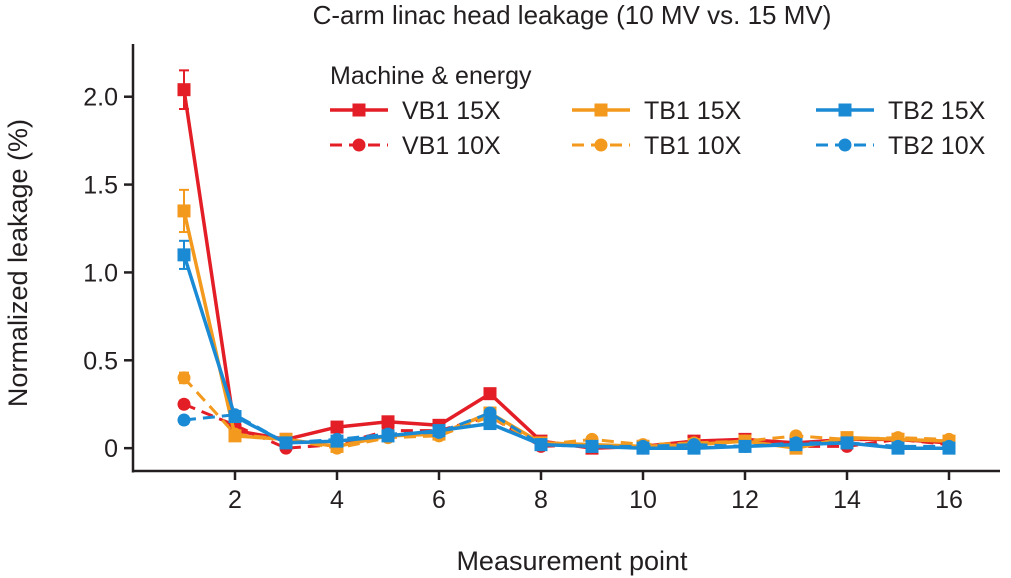 This screenshot has width=1011, height=578. I want to click on legend-item-vb1-15x: VB1 15X, so click(415, 111).